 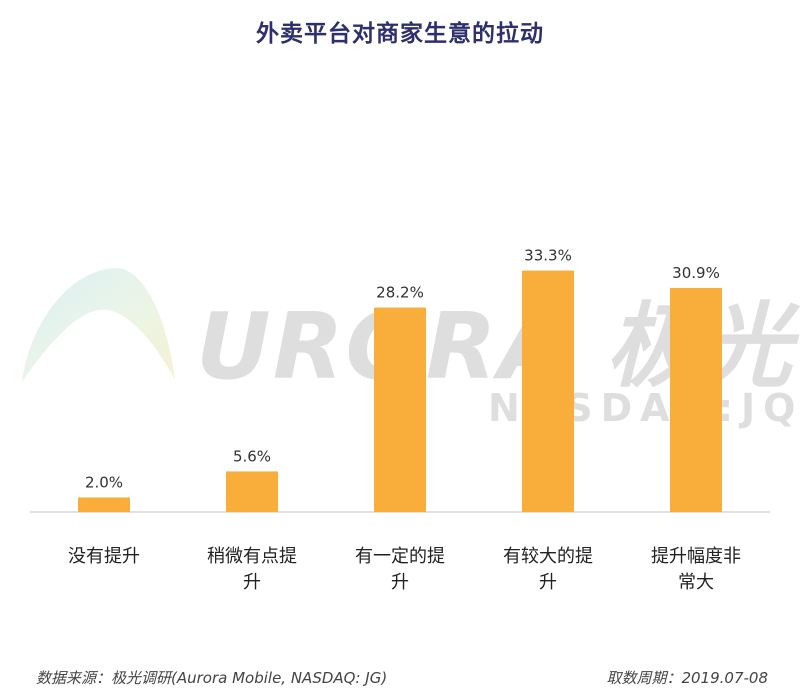 What do you see at coordinates (548, 256) in the screenshot?
I see `data-label: 33.3%` at bounding box center [548, 256].